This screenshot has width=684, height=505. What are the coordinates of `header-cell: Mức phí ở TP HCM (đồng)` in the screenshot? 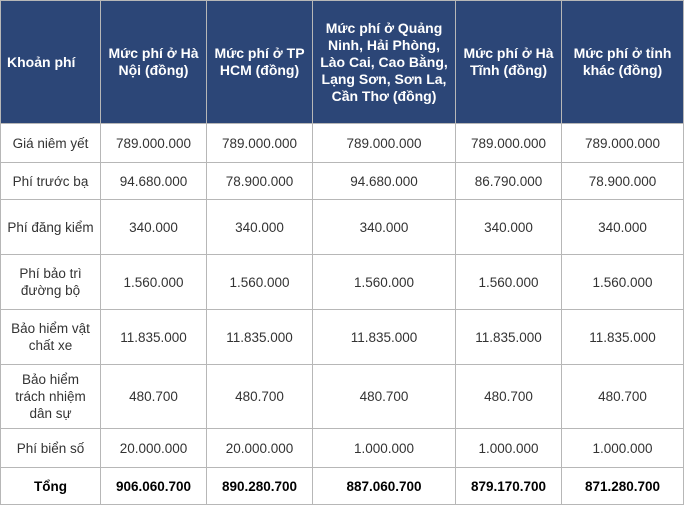 It's located at (259, 62).